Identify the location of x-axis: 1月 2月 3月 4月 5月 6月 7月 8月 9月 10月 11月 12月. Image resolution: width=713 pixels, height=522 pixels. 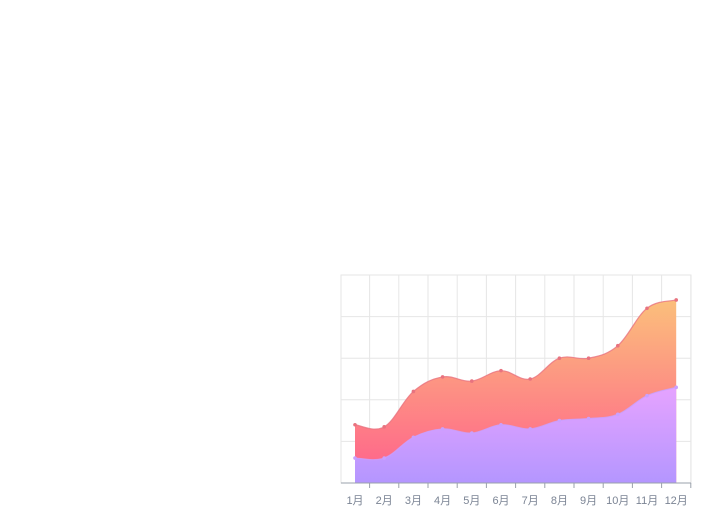
(516, 494).